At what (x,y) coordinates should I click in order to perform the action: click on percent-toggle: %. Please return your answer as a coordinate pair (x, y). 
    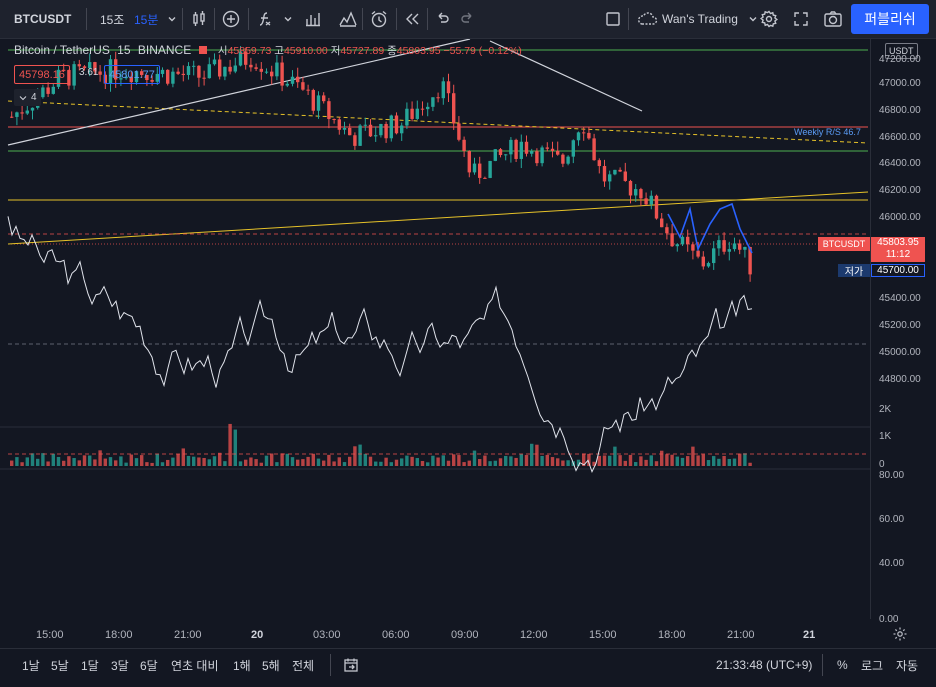
    Looking at the image, I should click on (842, 665).